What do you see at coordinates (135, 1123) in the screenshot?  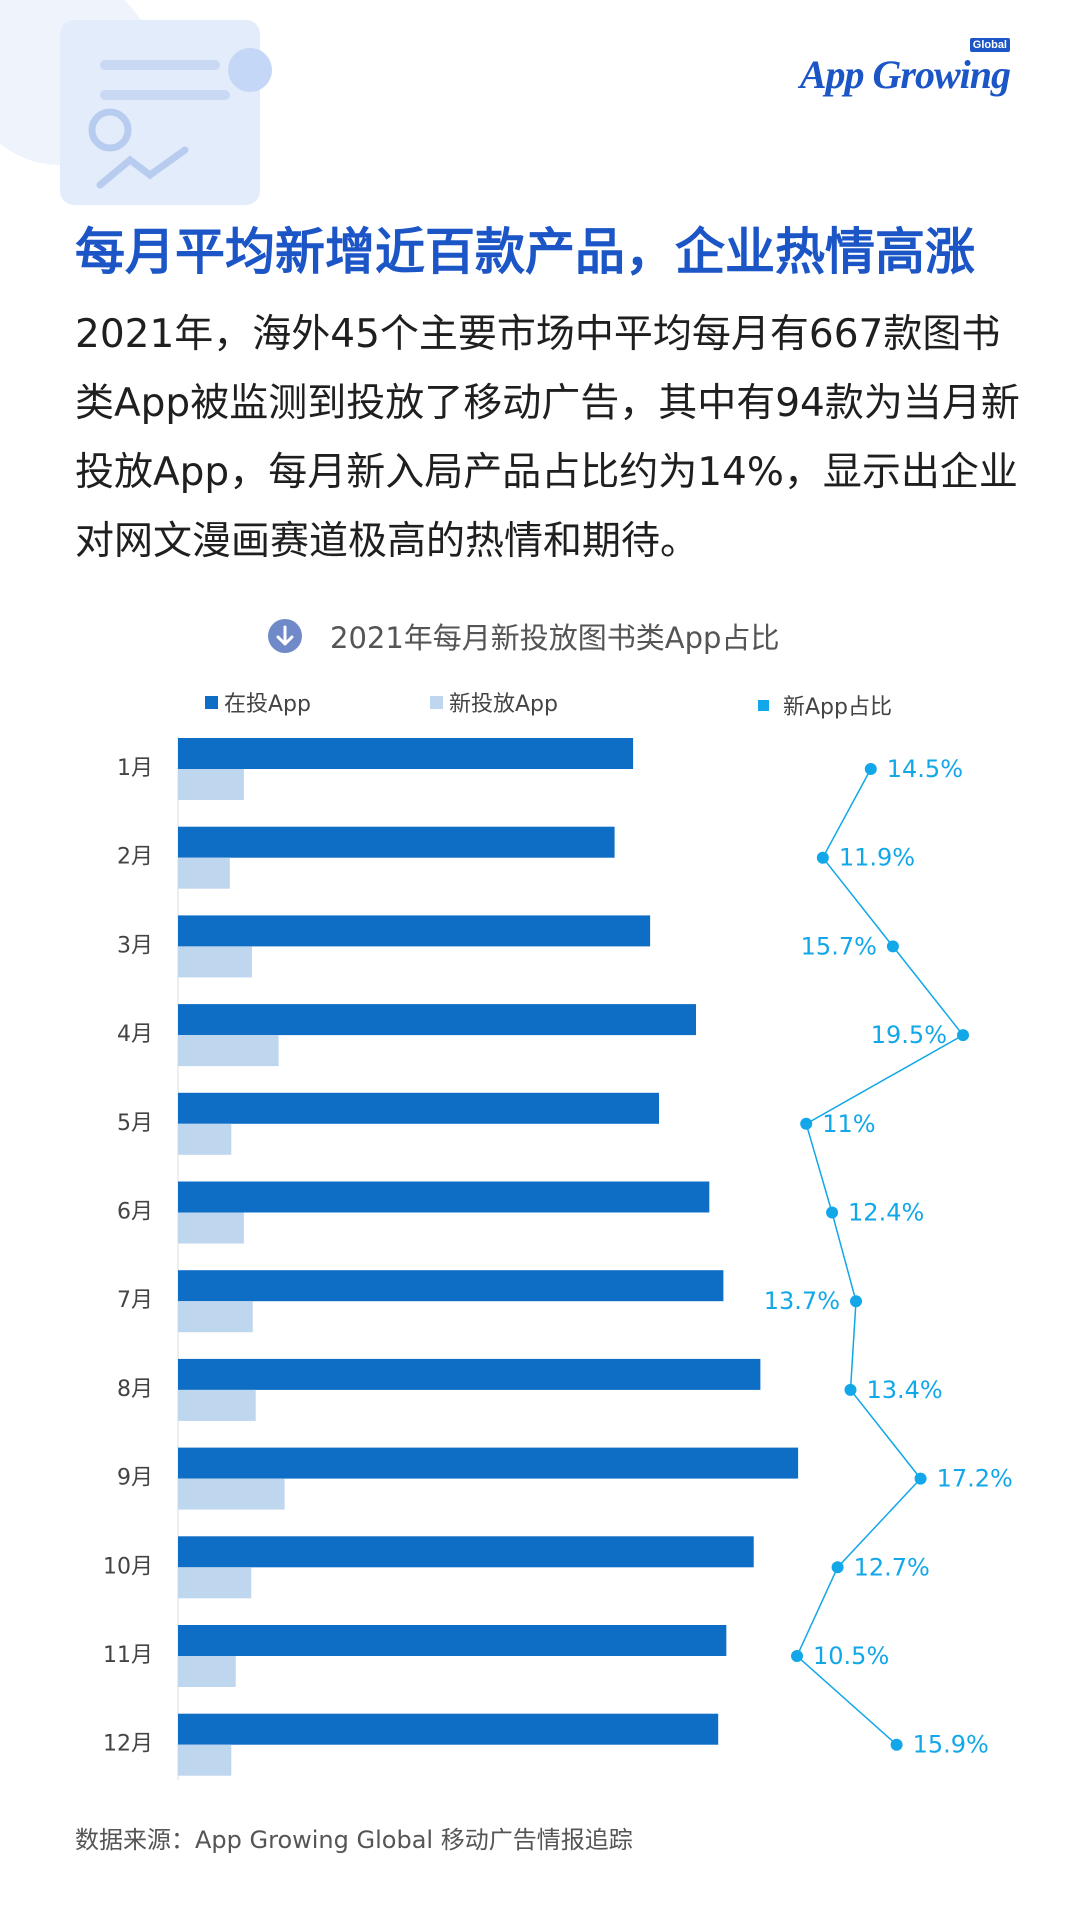 I see `category-label: 5月` at bounding box center [135, 1123].